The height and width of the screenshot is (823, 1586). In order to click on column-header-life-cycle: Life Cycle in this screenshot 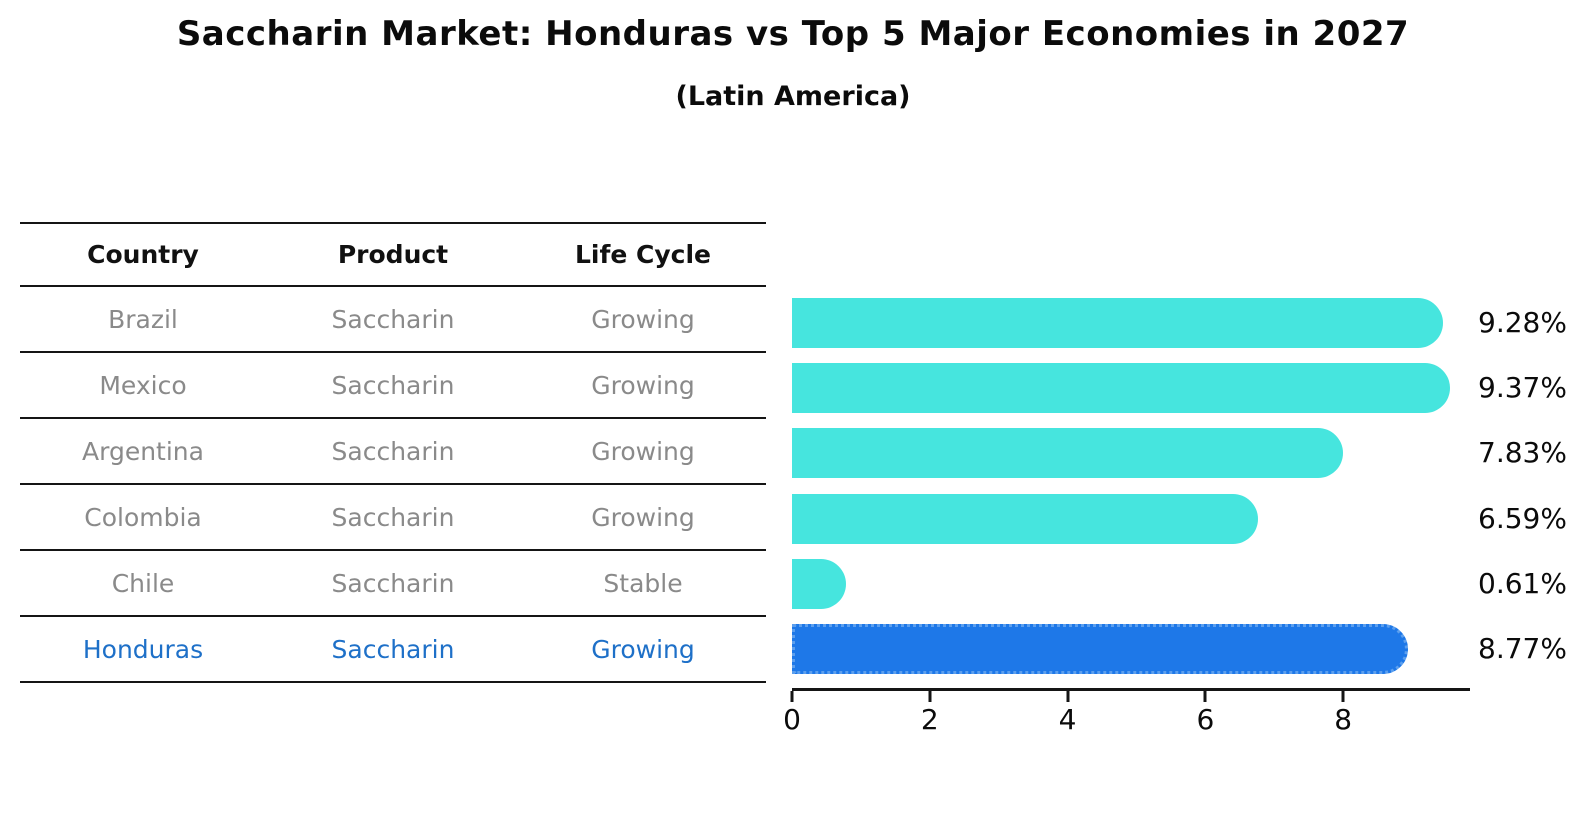, I will do `click(643, 254)`.